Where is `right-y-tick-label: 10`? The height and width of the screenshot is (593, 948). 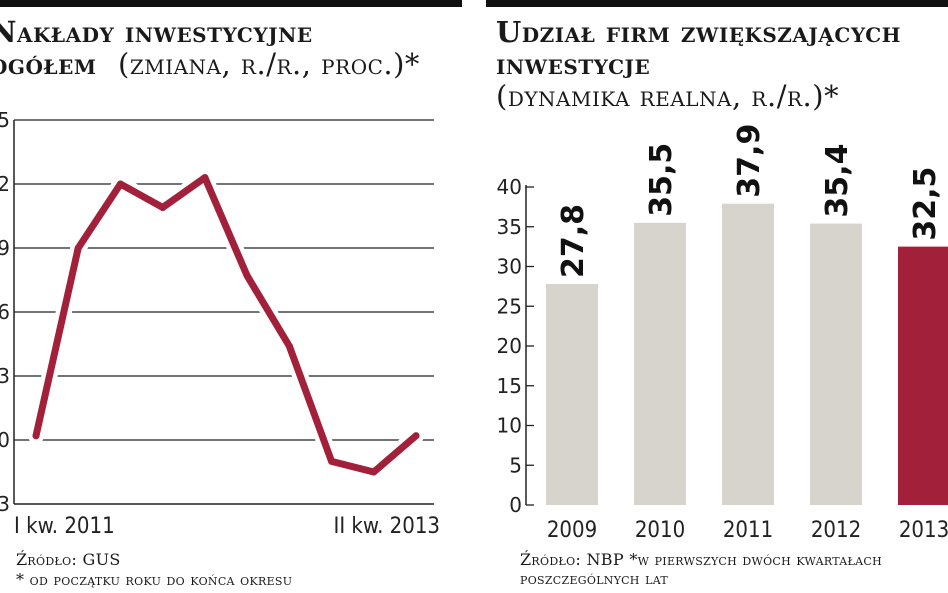
right-y-tick-label: 10 is located at coordinates (509, 426).